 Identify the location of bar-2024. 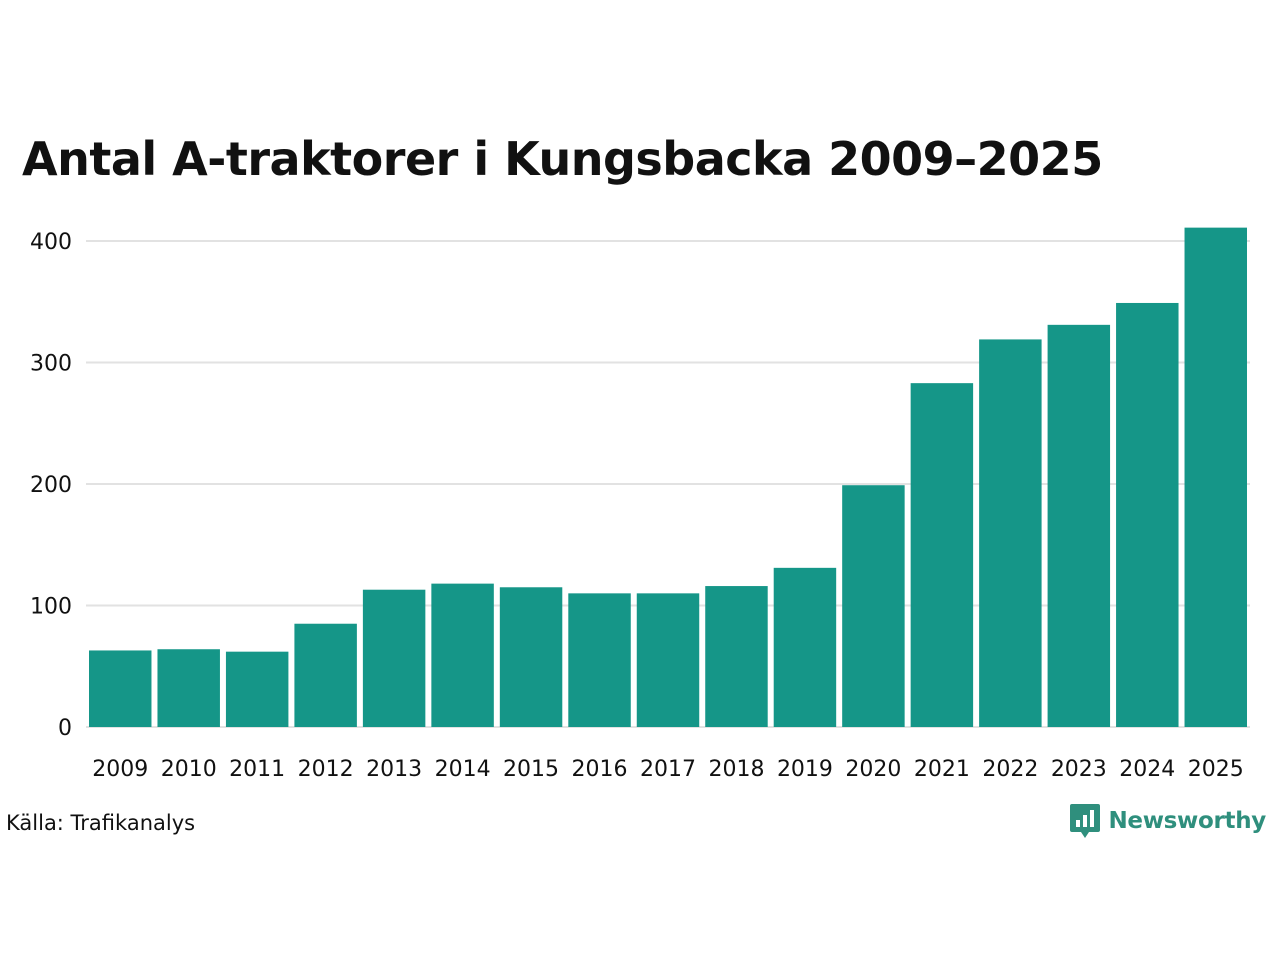
(1147, 514).